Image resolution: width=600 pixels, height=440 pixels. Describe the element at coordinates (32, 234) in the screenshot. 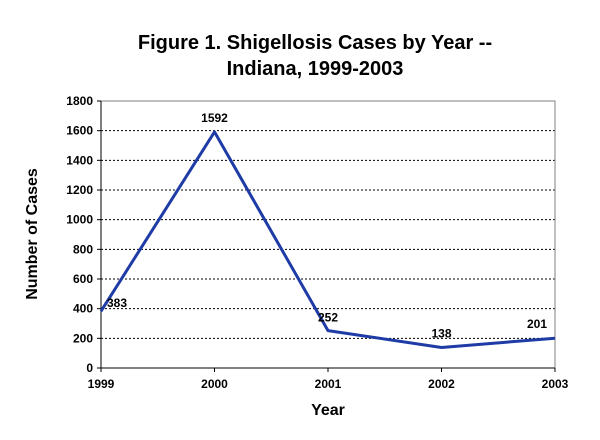

I see `y-axis-title: Number of Cases` at that location.